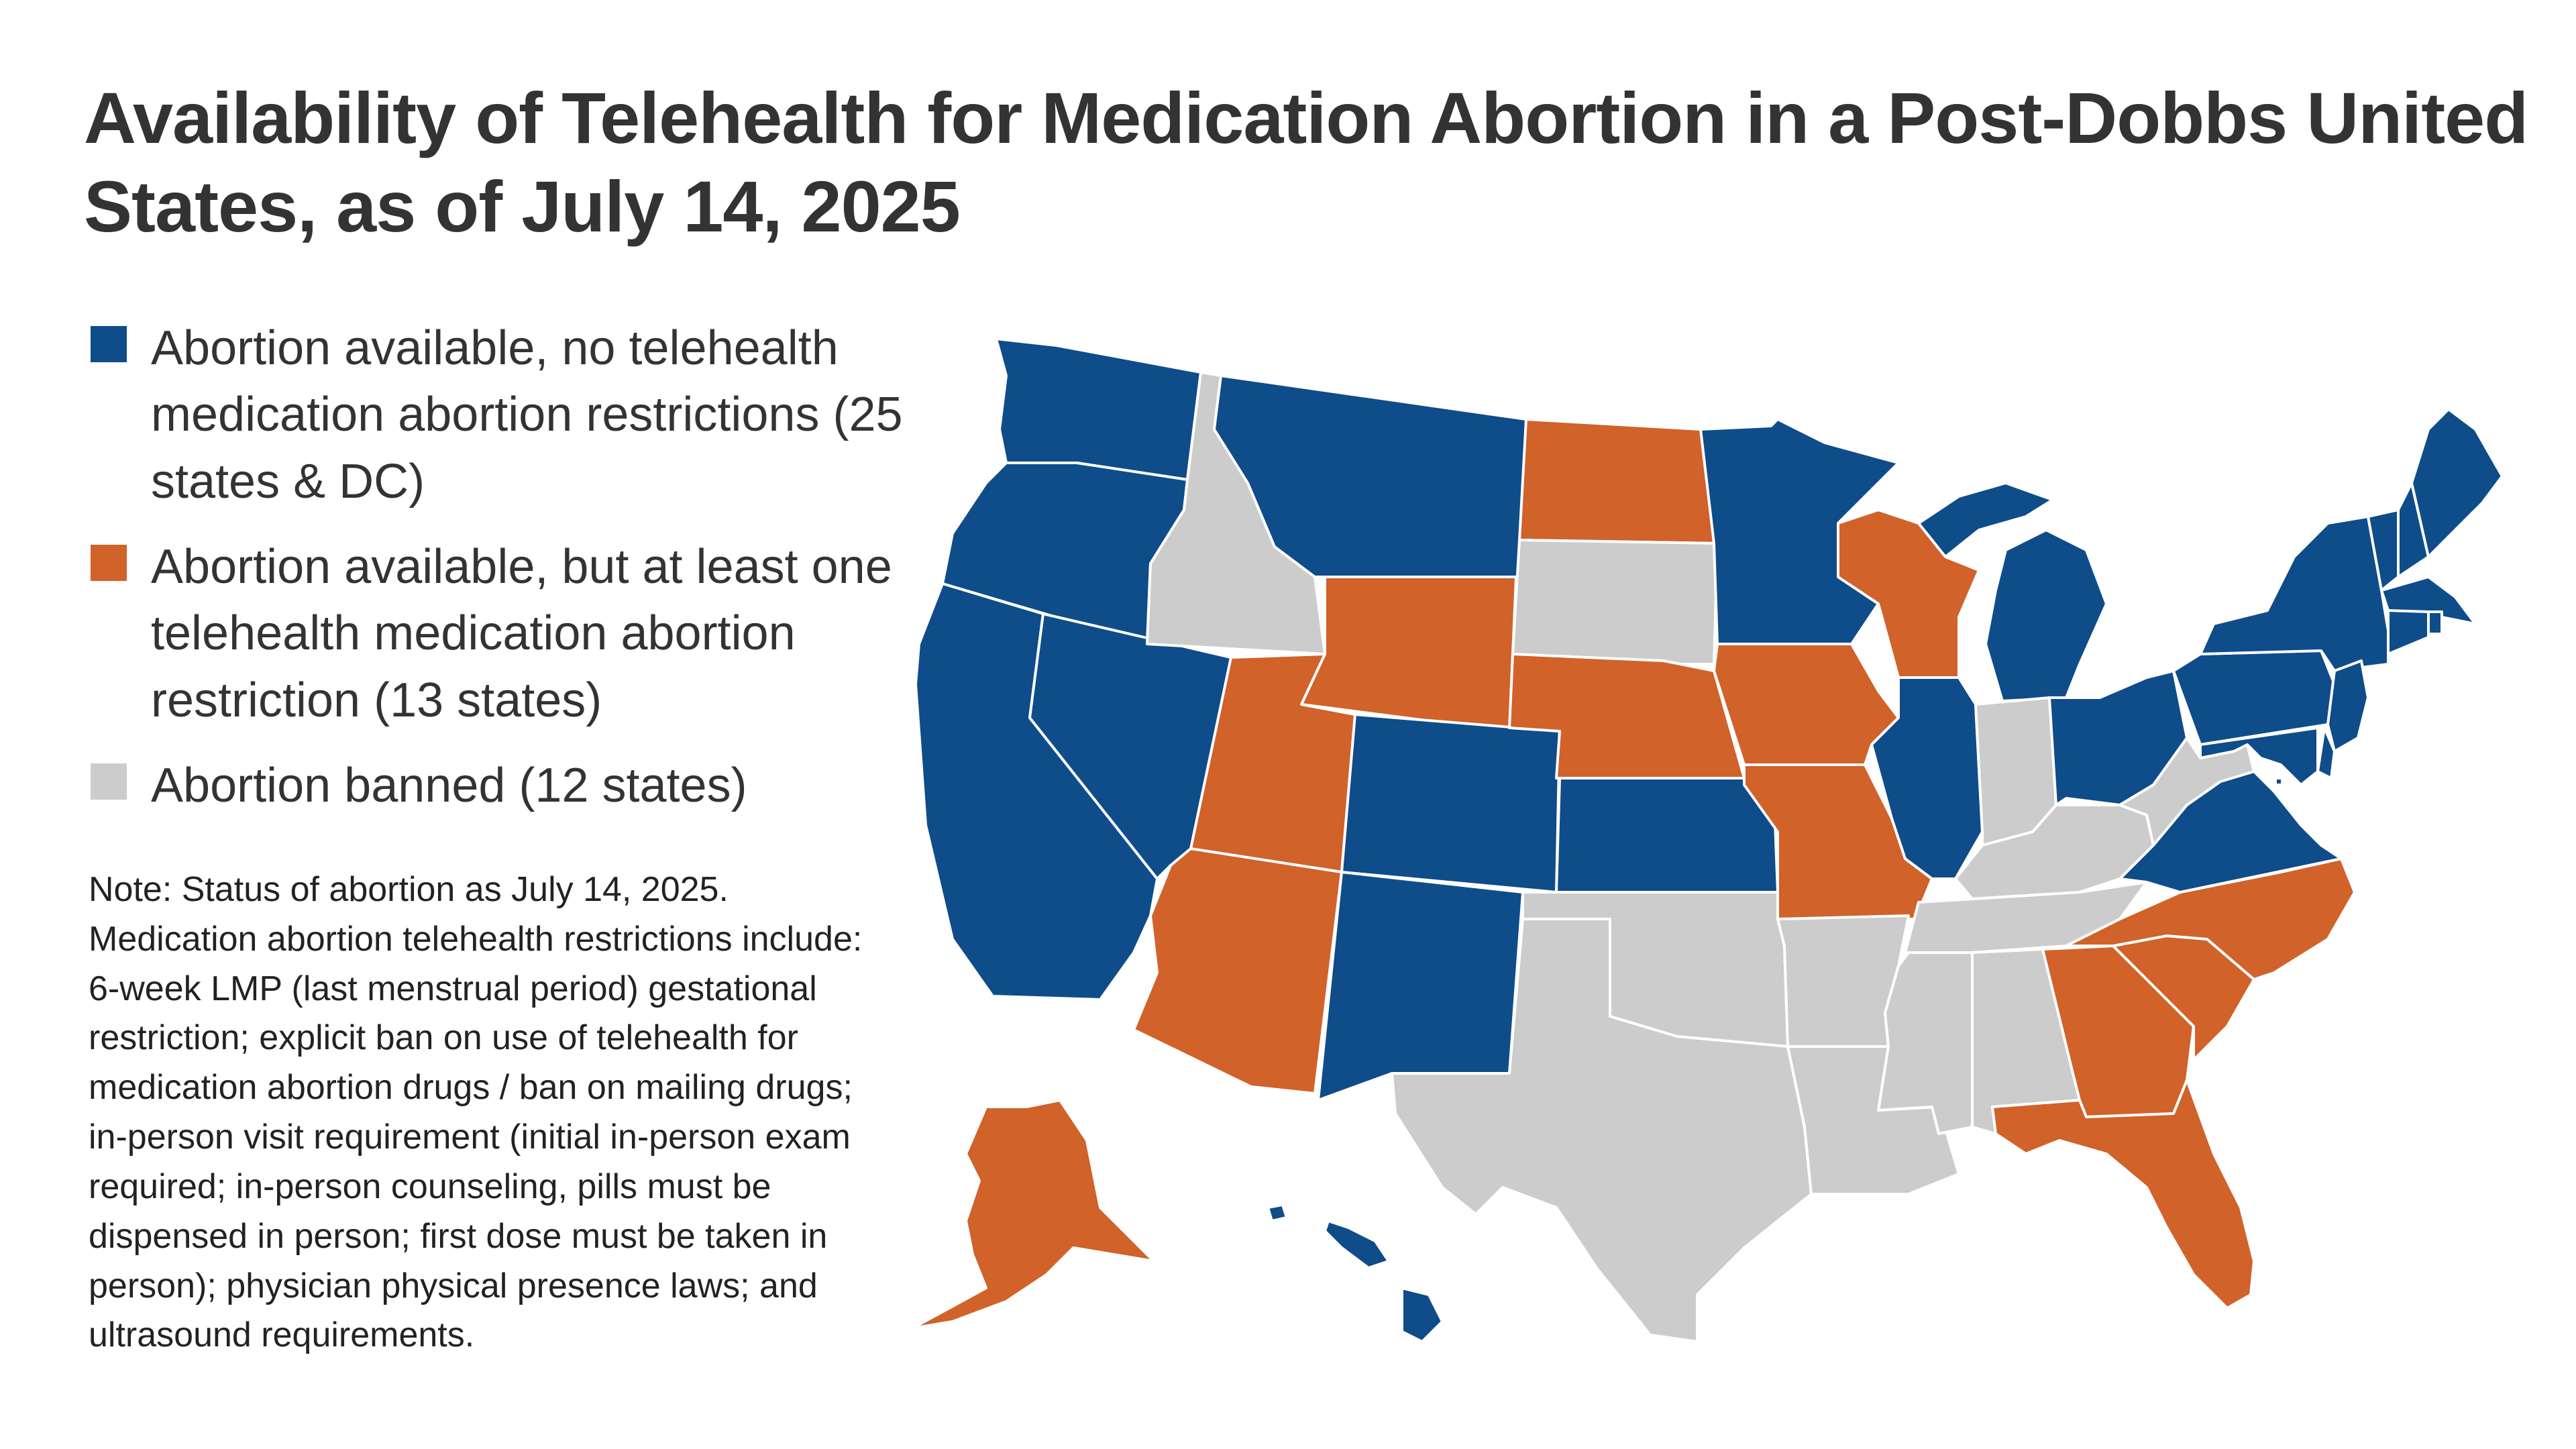  What do you see at coordinates (109, 781) in the screenshot?
I see `legend-swatch-gray` at bounding box center [109, 781].